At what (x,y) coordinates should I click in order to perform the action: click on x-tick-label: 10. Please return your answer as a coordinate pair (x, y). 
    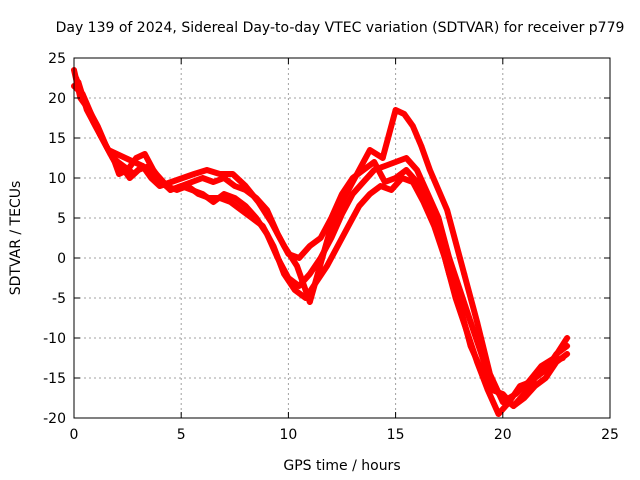
    Looking at the image, I should click on (288, 435).